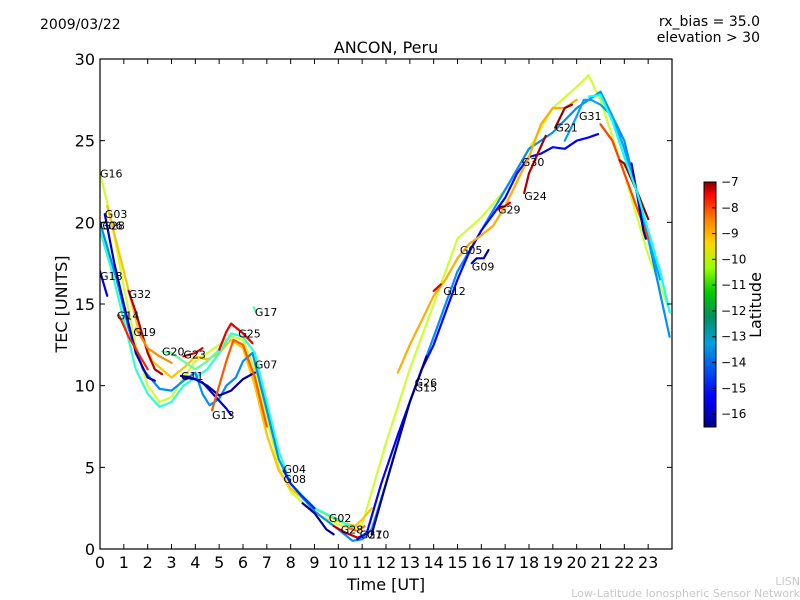  Describe the element at coordinates (219, 562) in the screenshot. I see `x-tick-label: 5` at that location.